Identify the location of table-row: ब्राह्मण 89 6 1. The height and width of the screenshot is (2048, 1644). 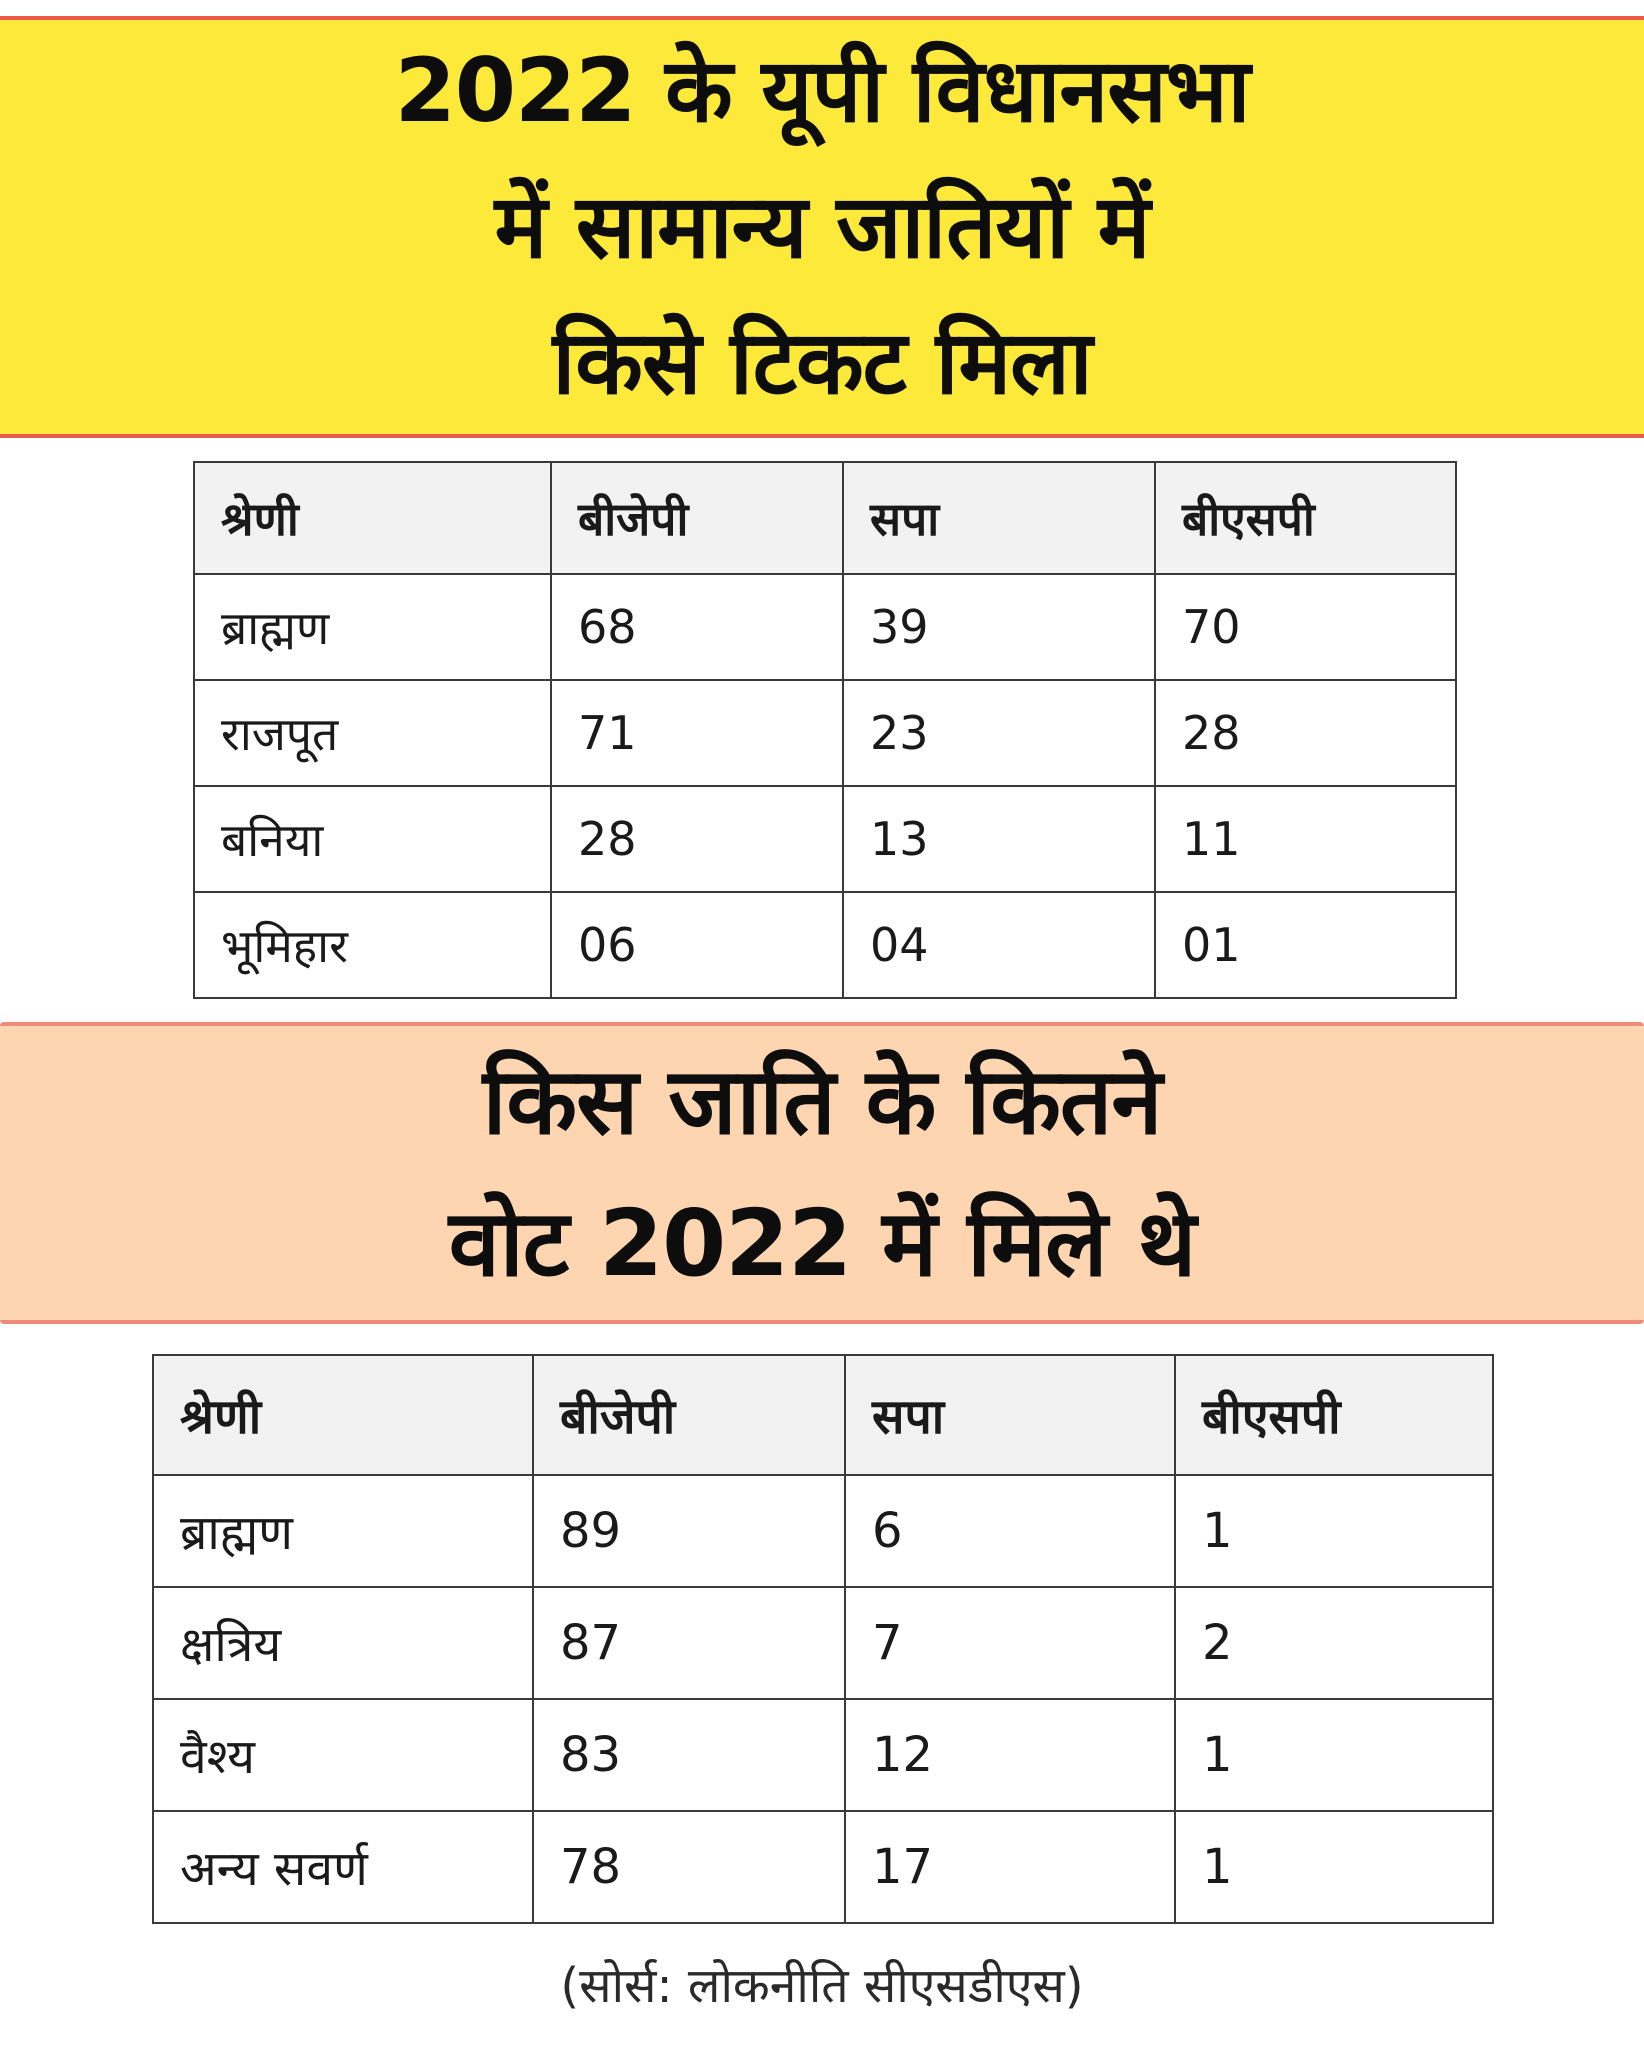
(823, 1531).